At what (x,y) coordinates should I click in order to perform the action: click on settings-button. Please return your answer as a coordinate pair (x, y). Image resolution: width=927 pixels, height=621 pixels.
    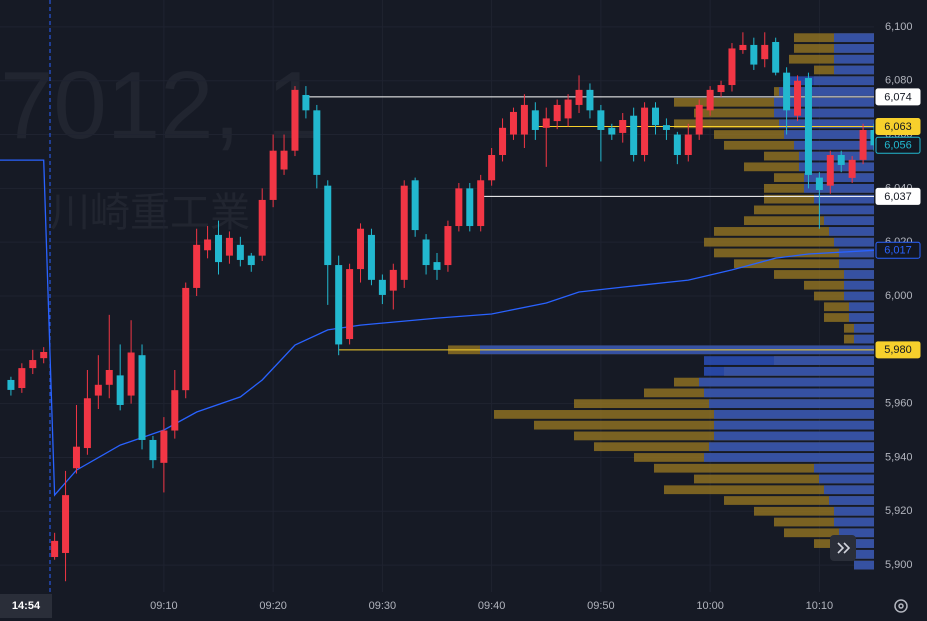
    Looking at the image, I should click on (901, 606).